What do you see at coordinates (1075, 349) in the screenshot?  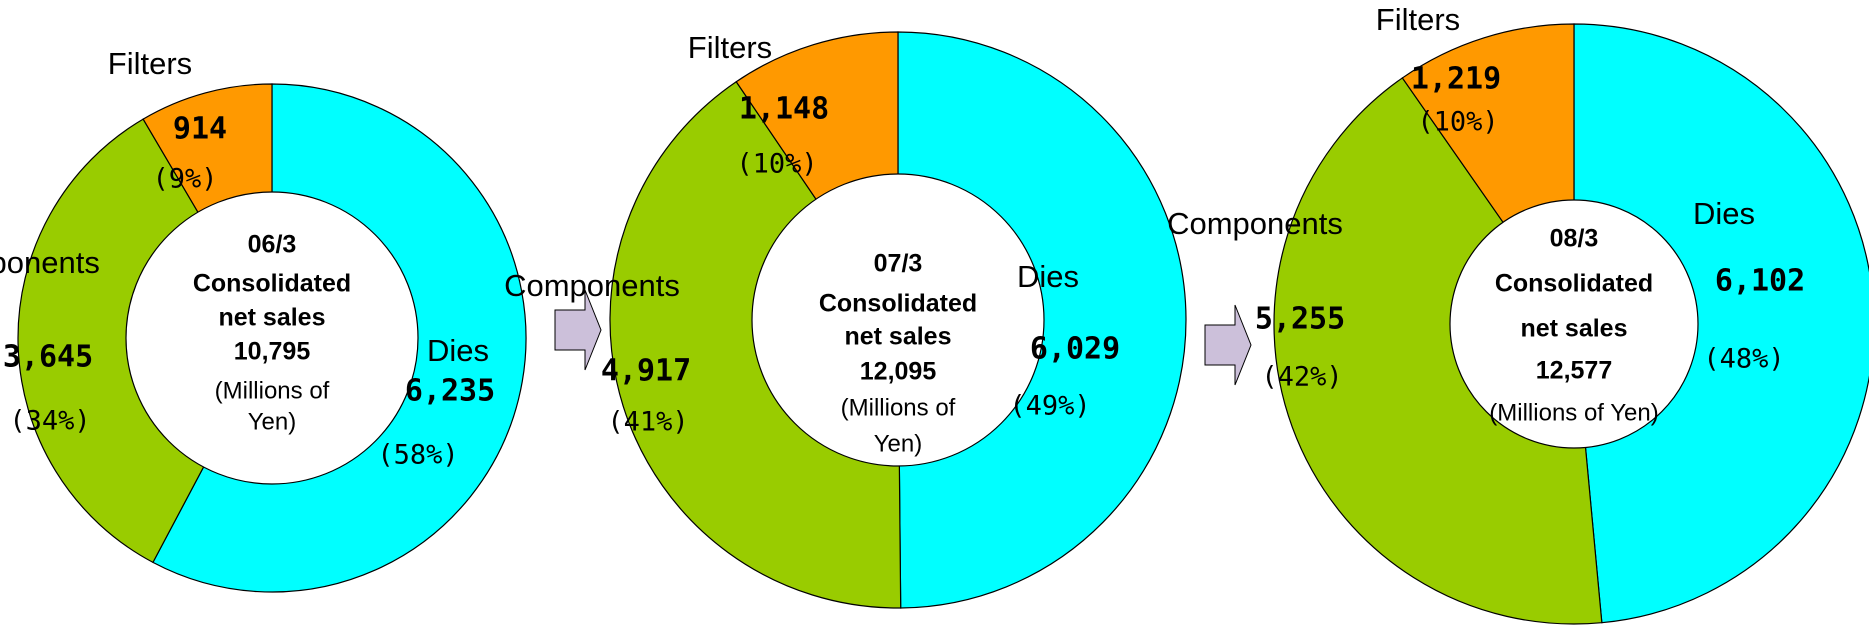 I see `value-label-dies: 6,029` at bounding box center [1075, 349].